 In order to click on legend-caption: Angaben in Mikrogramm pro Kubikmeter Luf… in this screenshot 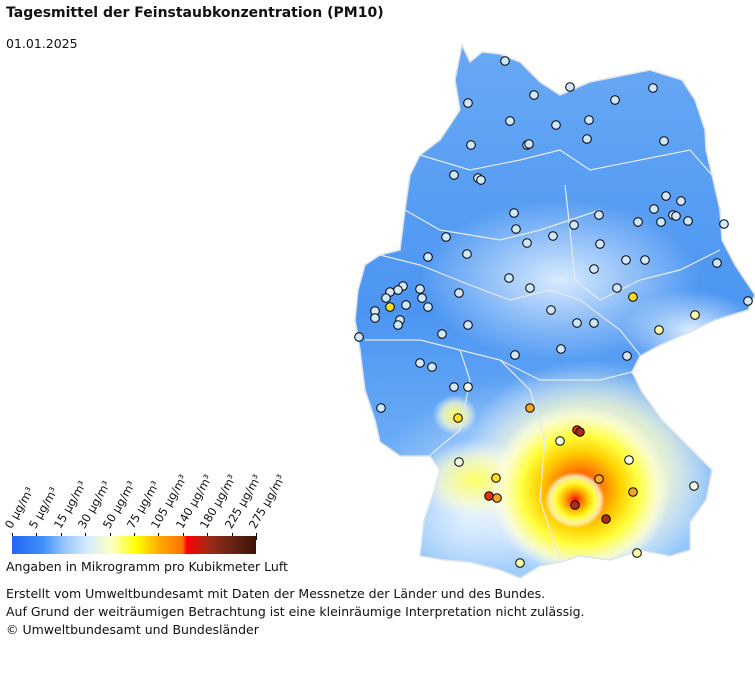, I will do `click(147, 566)`.